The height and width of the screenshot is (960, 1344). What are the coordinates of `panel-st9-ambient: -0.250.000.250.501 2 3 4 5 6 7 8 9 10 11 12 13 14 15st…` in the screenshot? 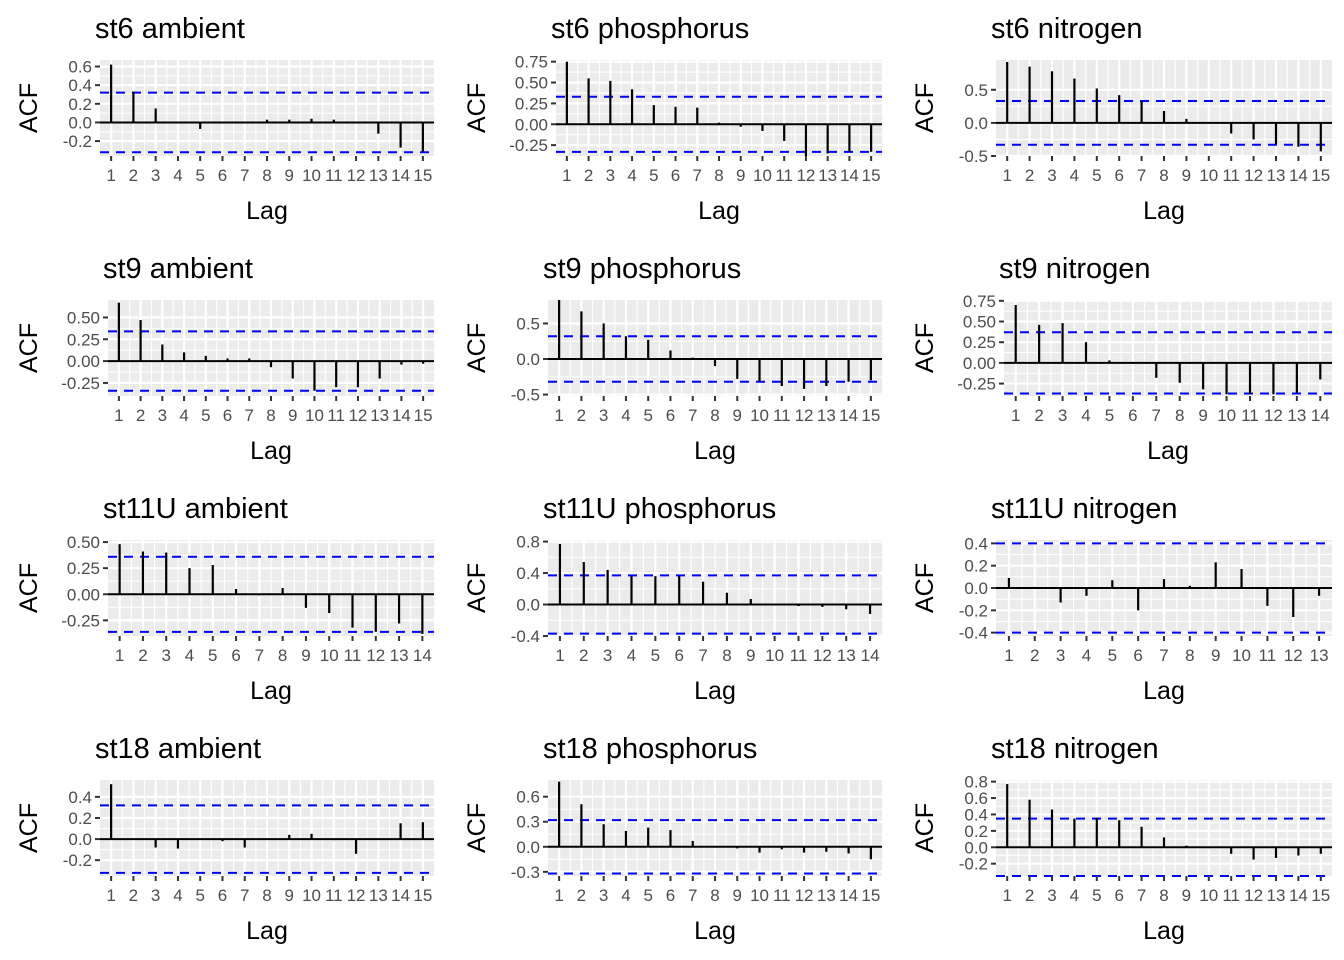 It's located at (224, 359).